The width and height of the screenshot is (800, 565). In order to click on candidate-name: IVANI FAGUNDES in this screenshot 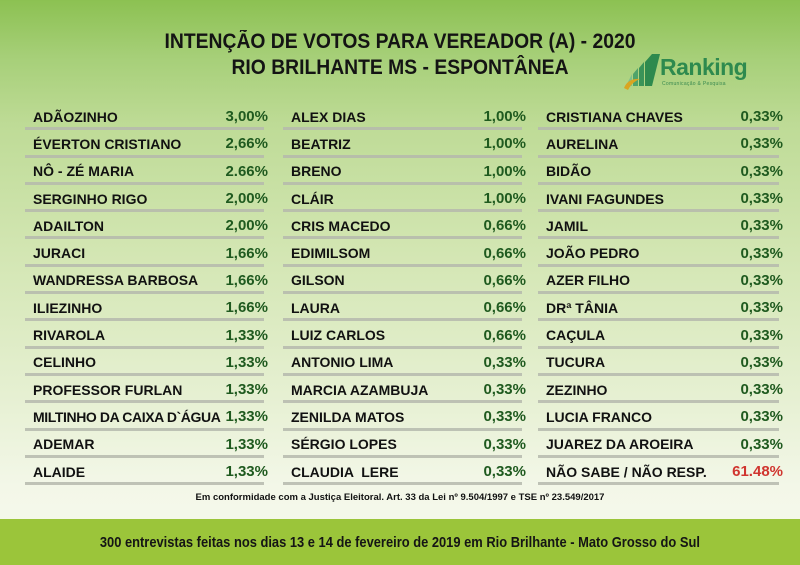, I will do `click(605, 198)`.